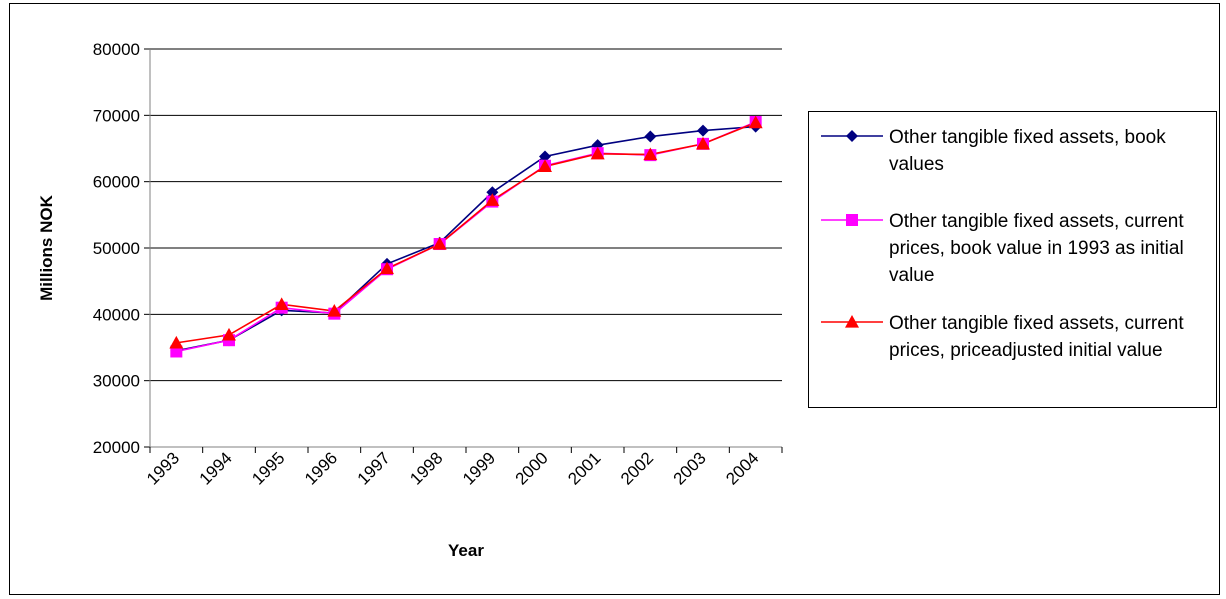  Describe the element at coordinates (116, 182) in the screenshot. I see `y-tick-label: 60000` at that location.